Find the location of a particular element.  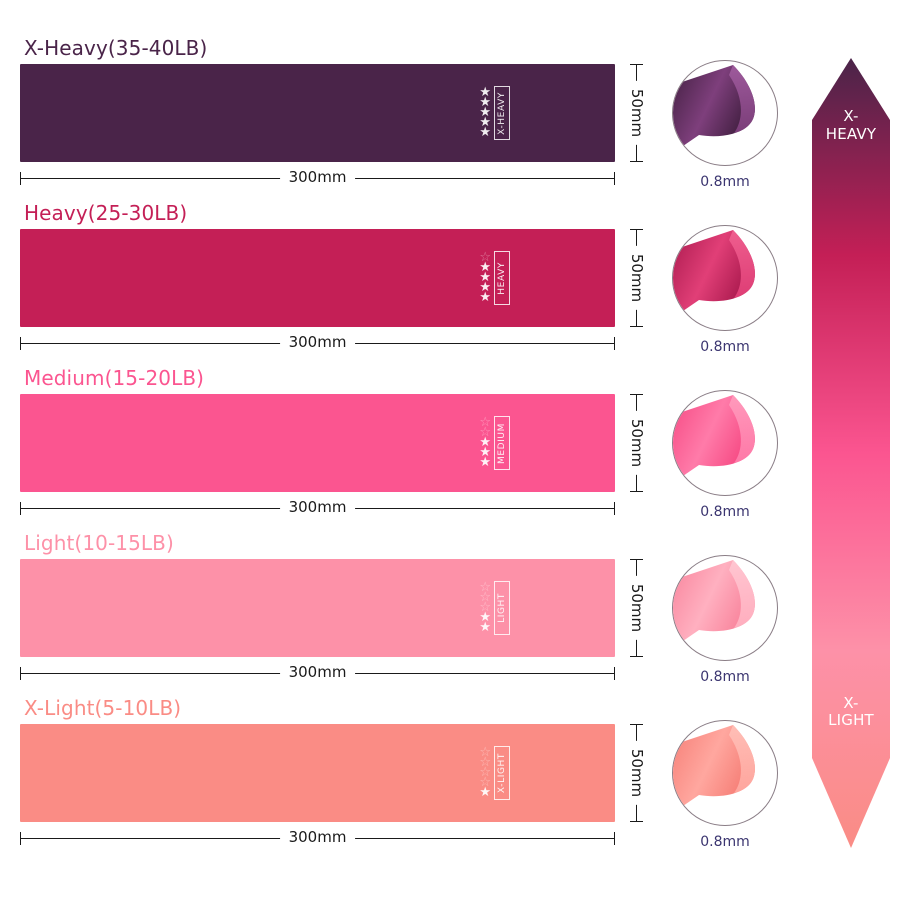

band-marking: ☆ ☆ ★ ★ ★ MEDIUM is located at coordinates (494, 443).